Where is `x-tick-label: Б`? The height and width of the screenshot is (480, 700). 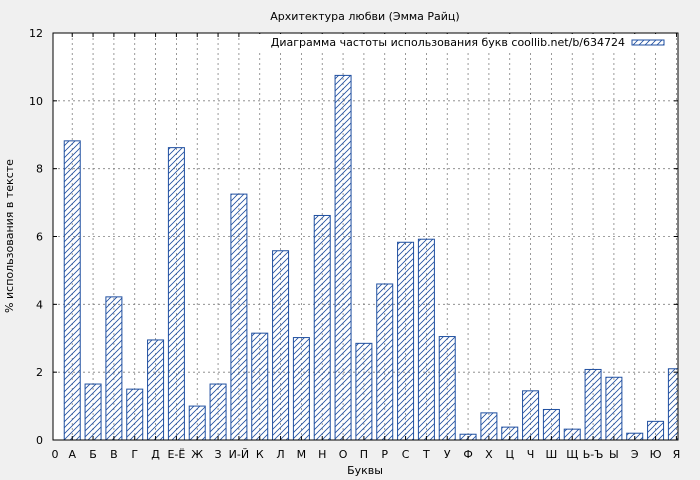
x-tick-label: Б is located at coordinates (93, 454).